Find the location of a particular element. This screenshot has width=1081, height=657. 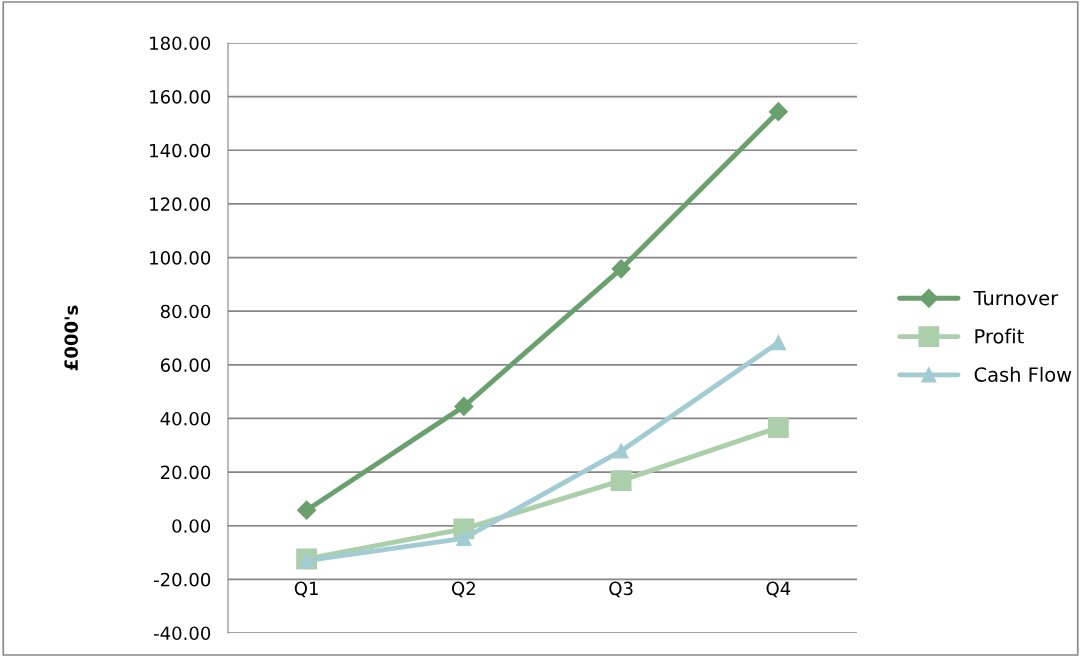

y-tick-label: 180.00 is located at coordinates (180, 43).